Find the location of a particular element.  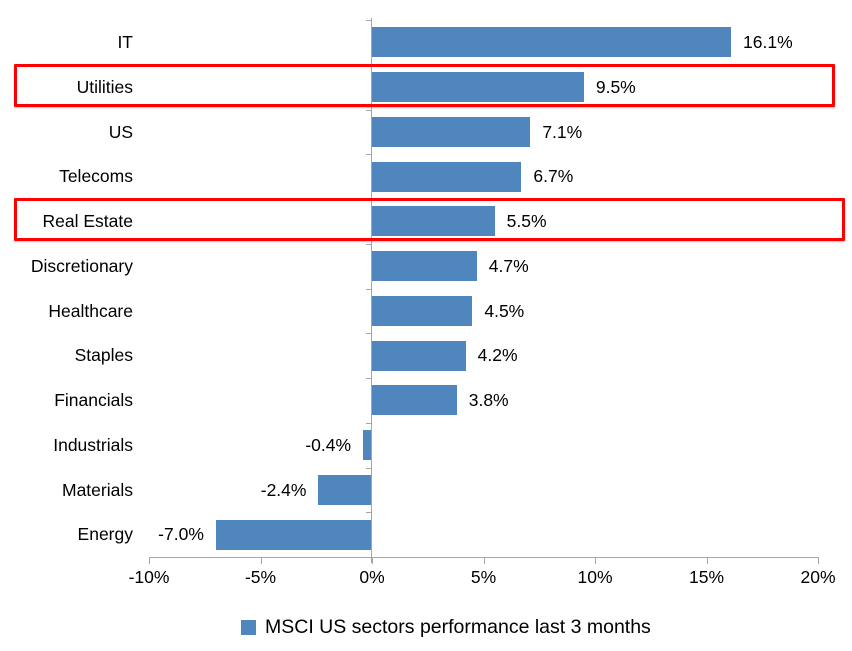

value-axis-tick-label: 20% is located at coordinates (818, 577).